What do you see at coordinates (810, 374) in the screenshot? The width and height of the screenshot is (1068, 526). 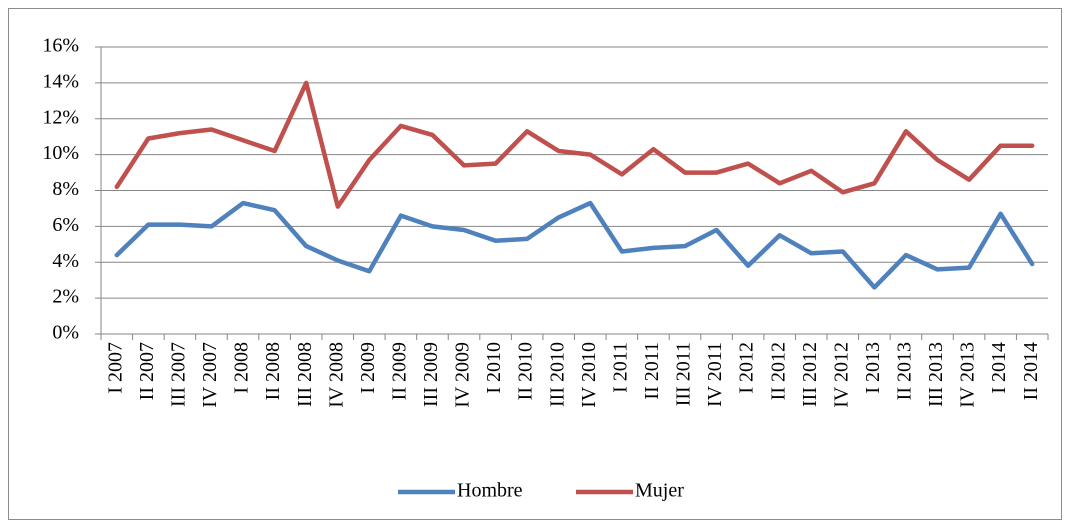 I see `x-tick-label: III 2012` at bounding box center [810, 374].